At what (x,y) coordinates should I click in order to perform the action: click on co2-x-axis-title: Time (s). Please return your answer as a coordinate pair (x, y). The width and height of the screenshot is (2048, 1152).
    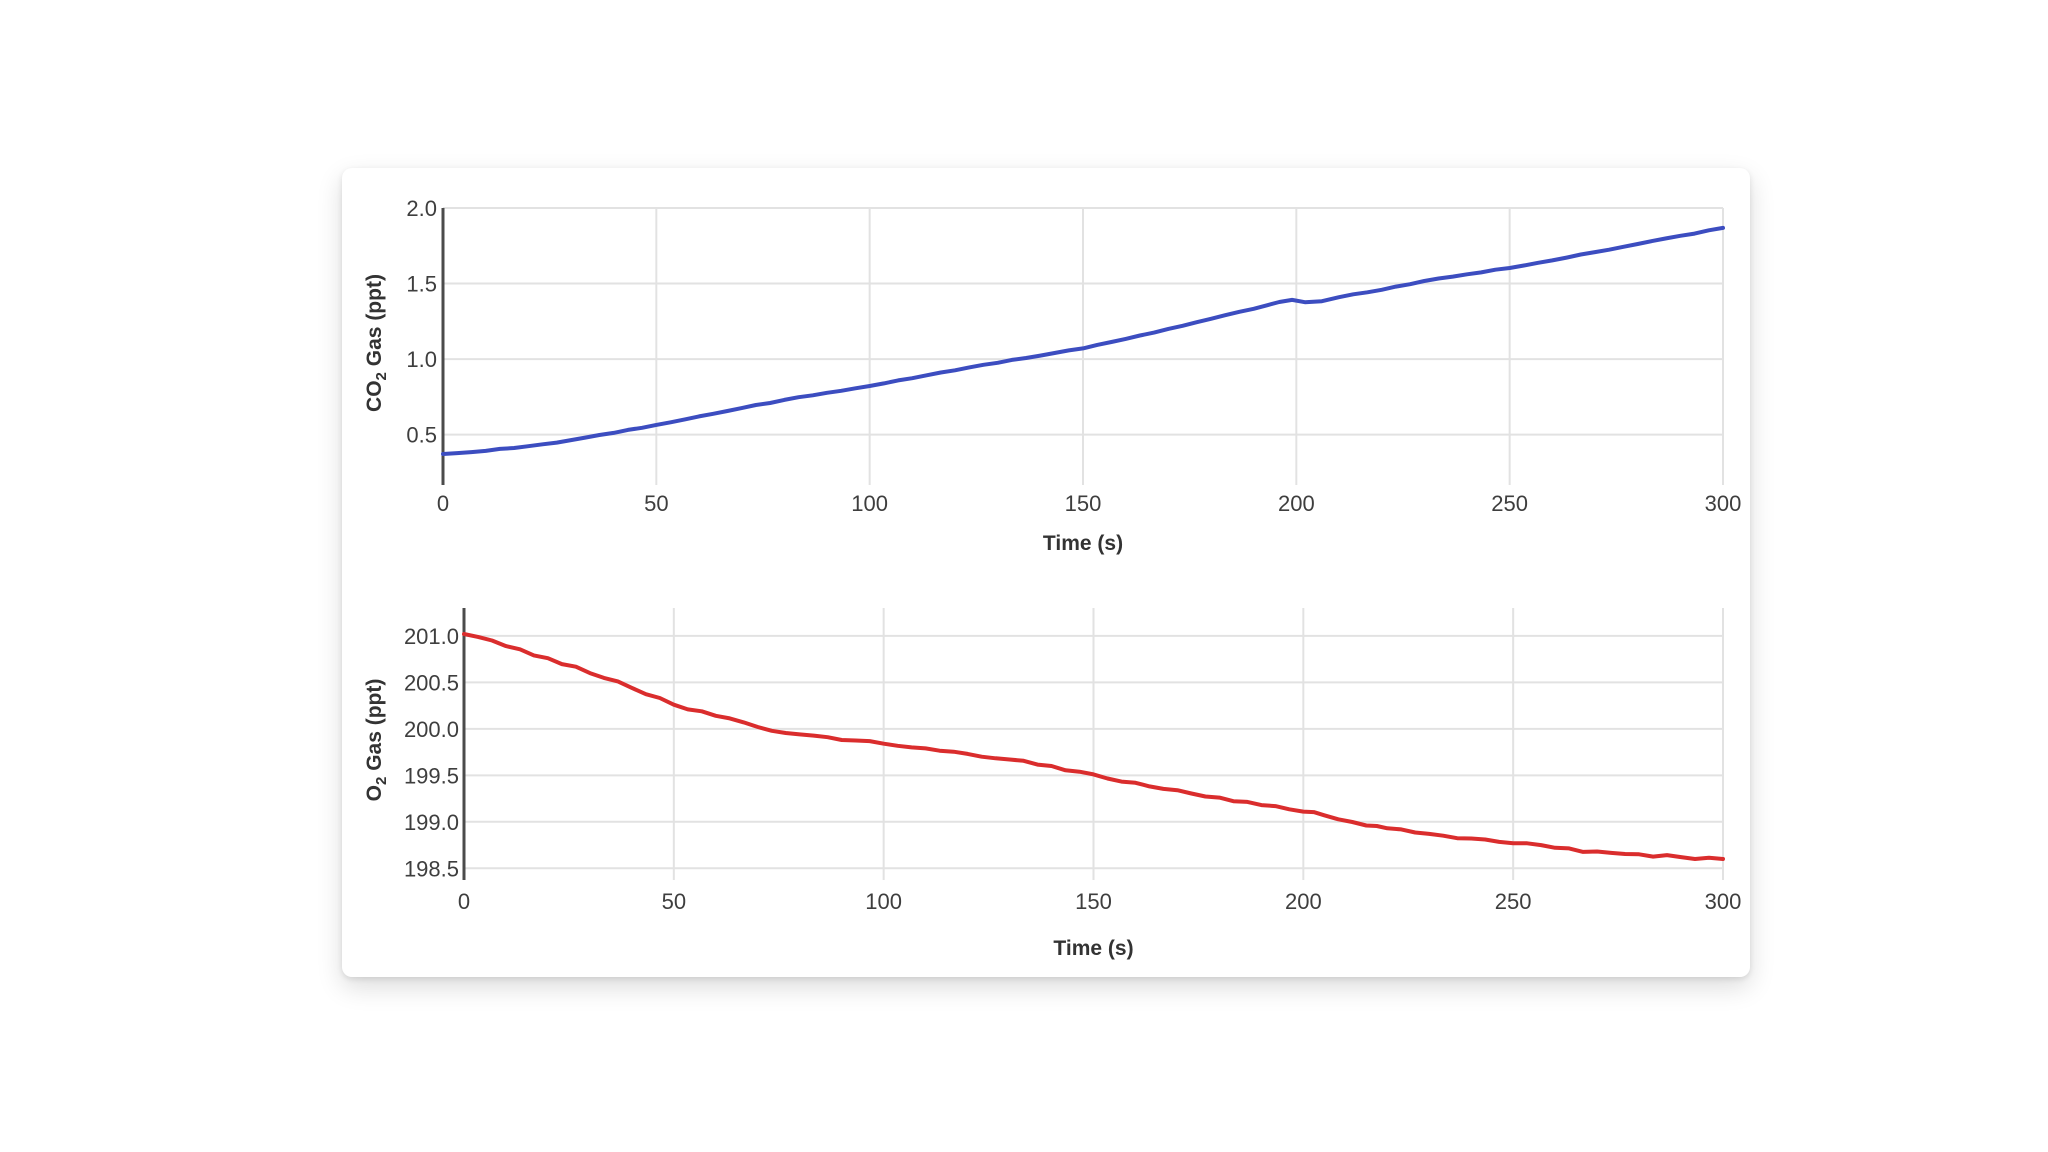
    Looking at the image, I should click on (1083, 543).